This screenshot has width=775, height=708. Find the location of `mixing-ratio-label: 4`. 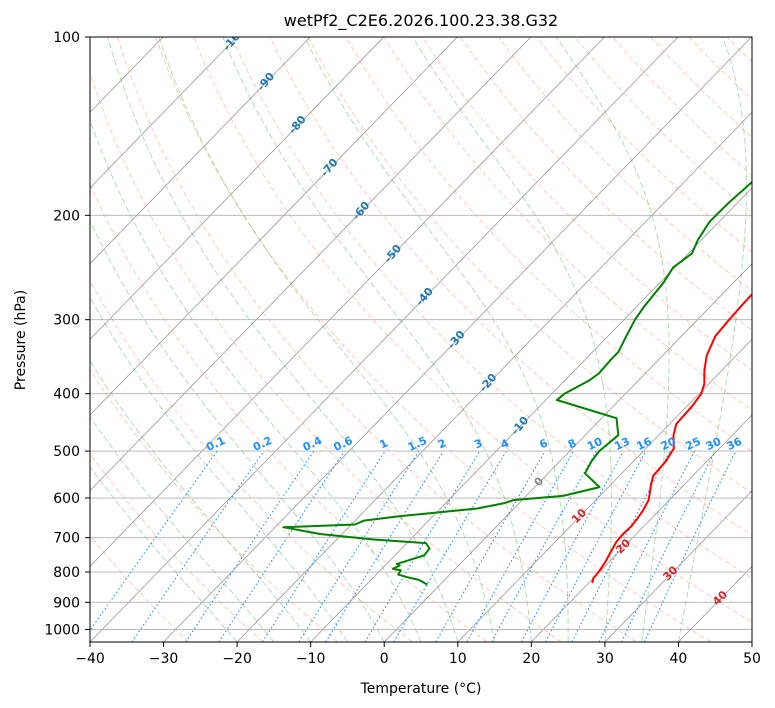

mixing-ratio-label: 4 is located at coordinates (505, 443).